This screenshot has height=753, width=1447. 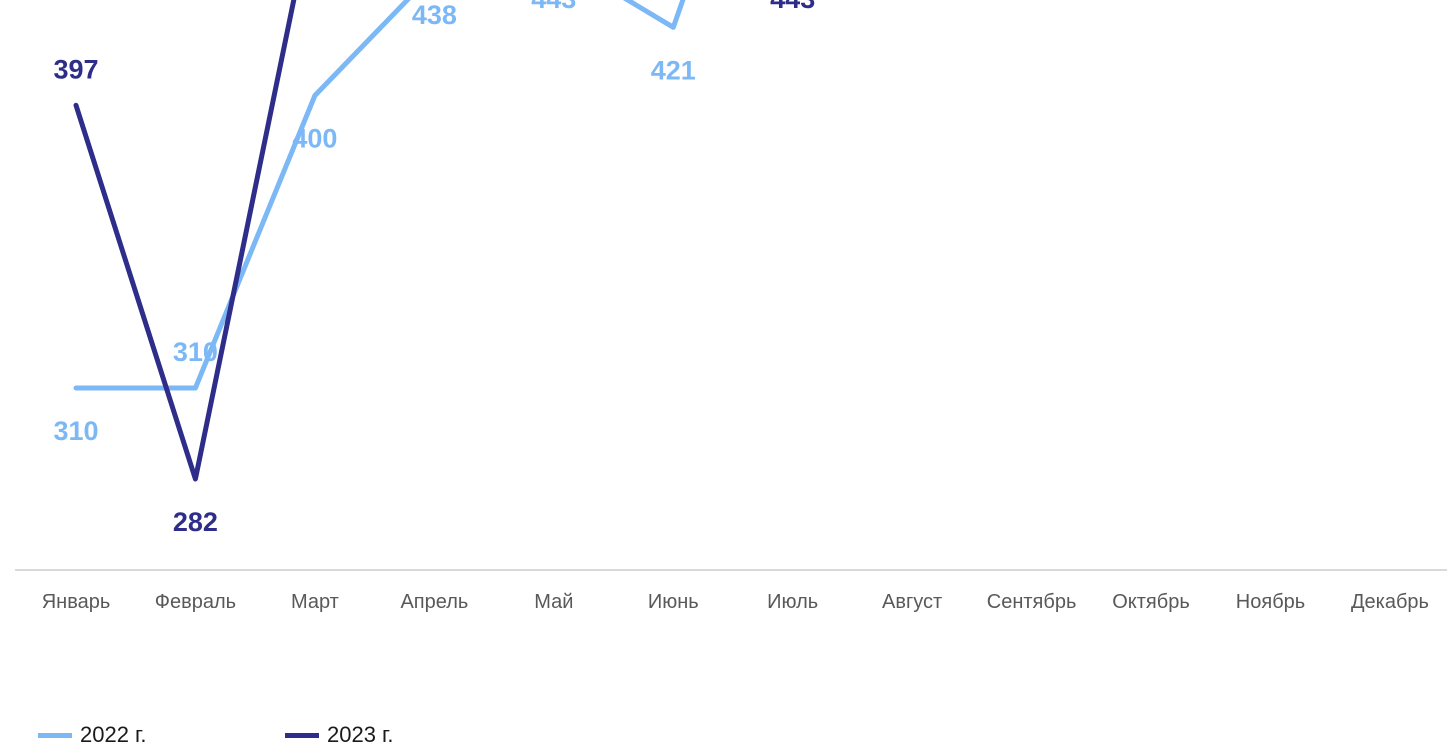 What do you see at coordinates (195, 602) in the screenshot?
I see `x-tick-label: Февраль` at bounding box center [195, 602].